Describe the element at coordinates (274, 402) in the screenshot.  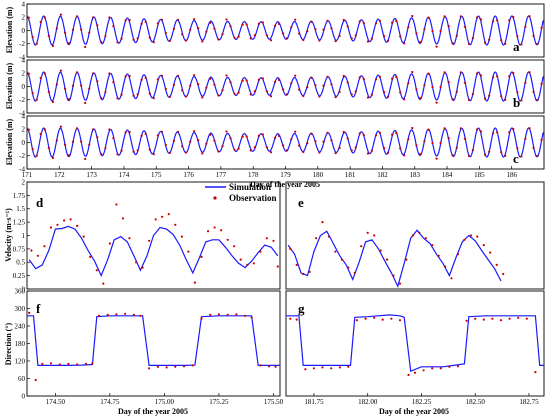
I see `x-tick-label: 175.50` at that location.